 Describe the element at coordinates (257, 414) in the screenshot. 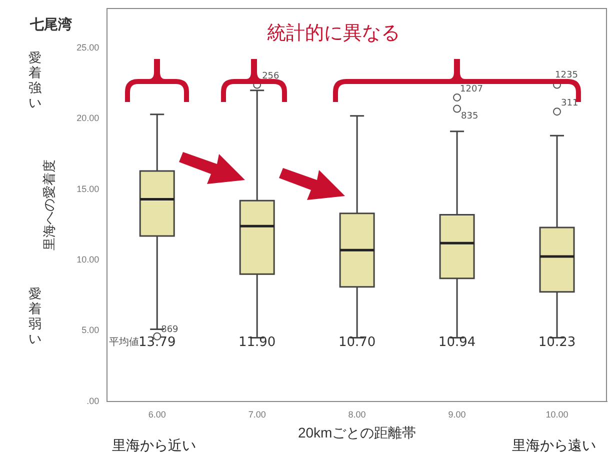

I see `x-tick-label: 7.00` at that location.